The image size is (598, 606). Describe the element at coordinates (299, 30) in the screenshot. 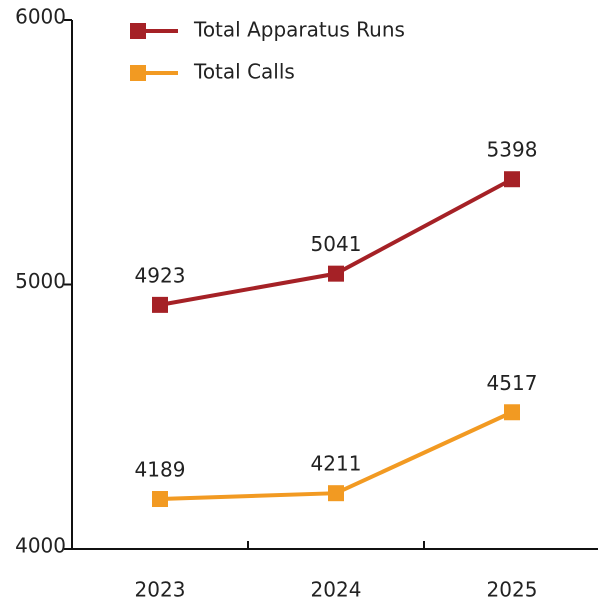

I see `legend-label: Total Apparatus Runs` at that location.